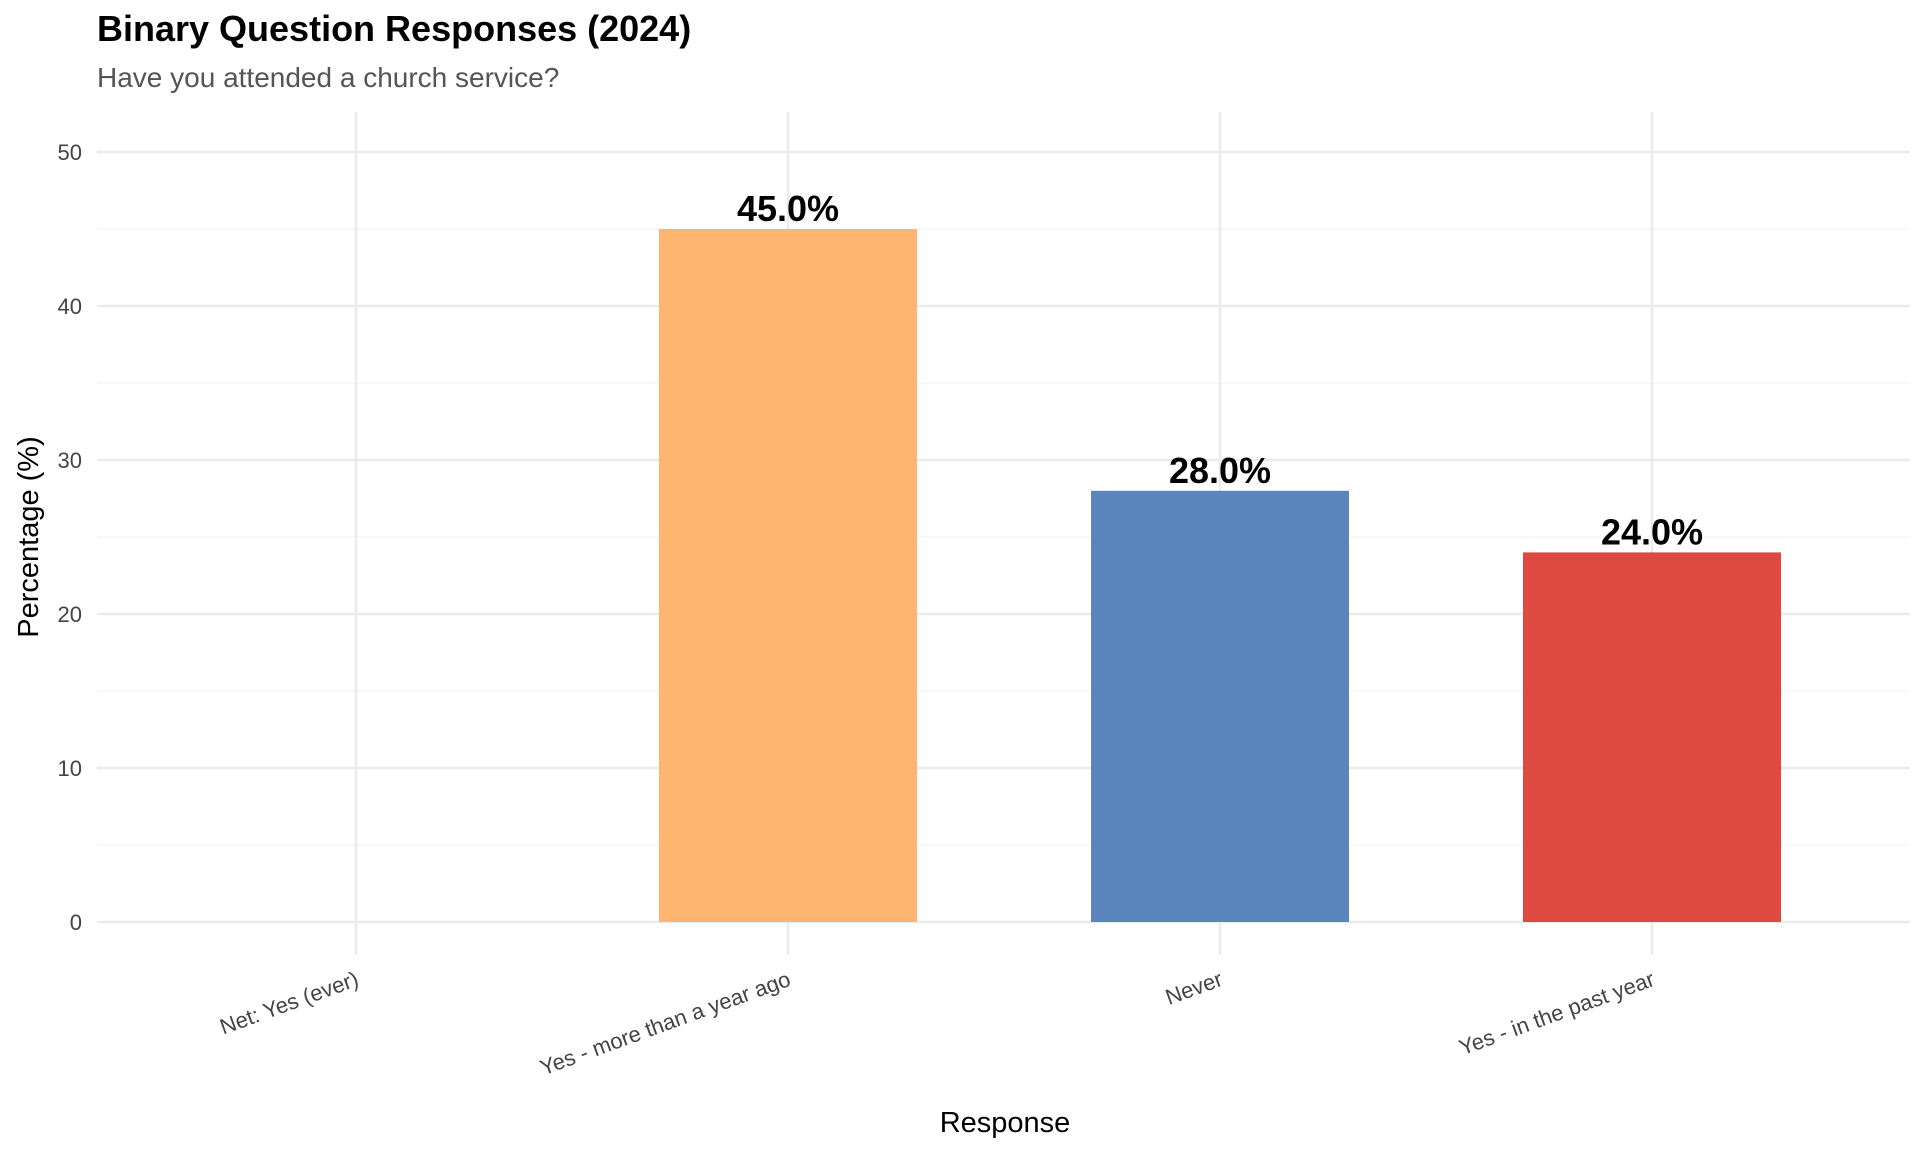 The image size is (1920, 1152). I want to click on y-tick-label: 40, so click(70, 306).